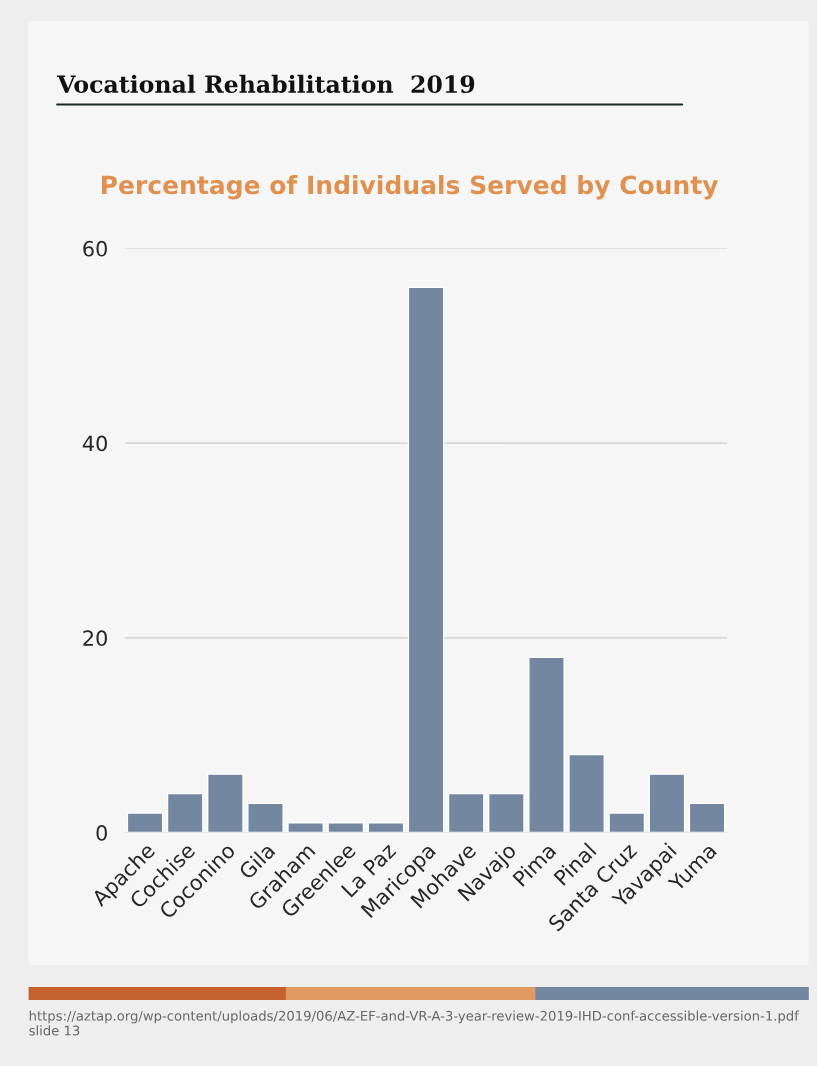 The height and width of the screenshot is (1066, 817). I want to click on chart-subtitle: Percentage of Individuals Served by County, so click(410, 187).